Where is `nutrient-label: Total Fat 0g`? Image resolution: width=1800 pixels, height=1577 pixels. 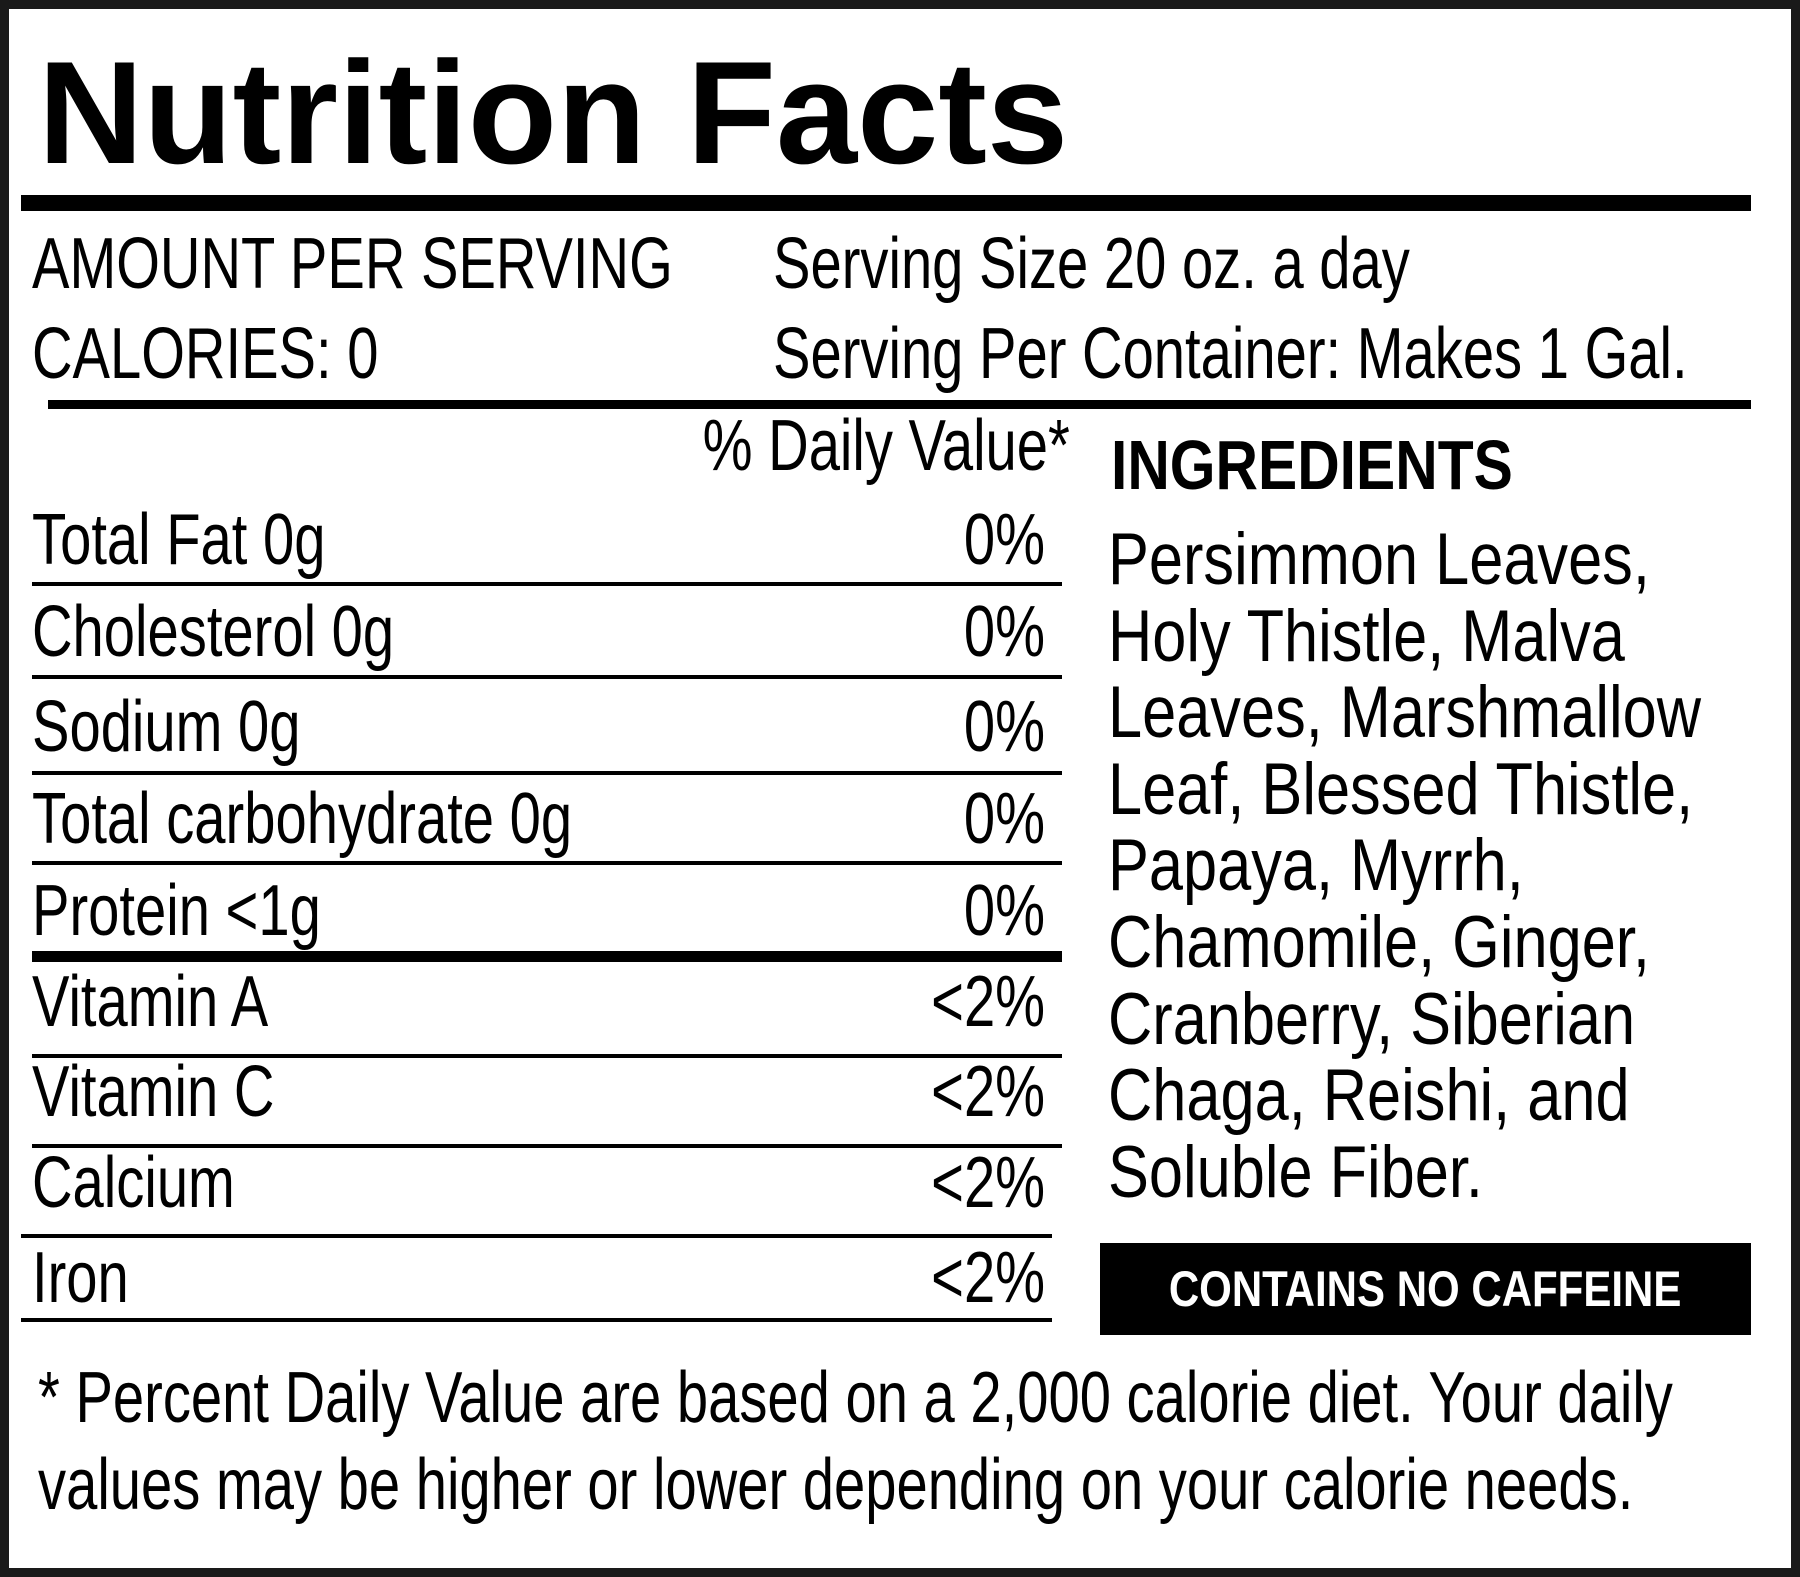 nutrient-label: Total Fat 0g is located at coordinates (220, 540).